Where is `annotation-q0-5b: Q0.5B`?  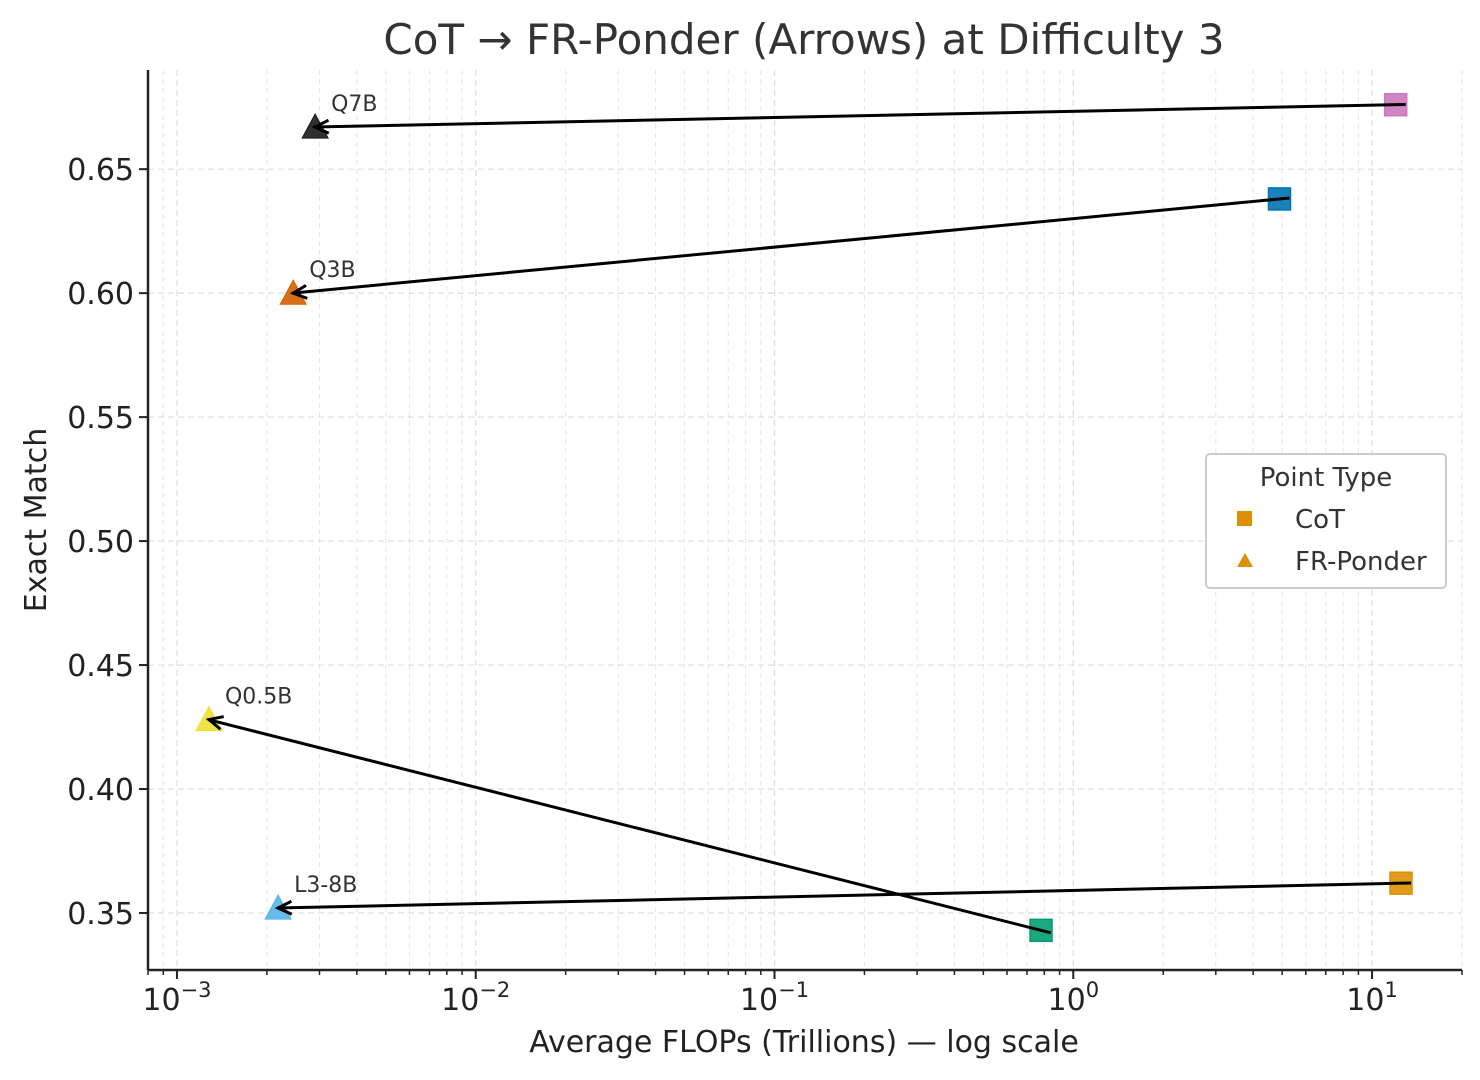 annotation-q0-5b: Q0.5B is located at coordinates (258, 697).